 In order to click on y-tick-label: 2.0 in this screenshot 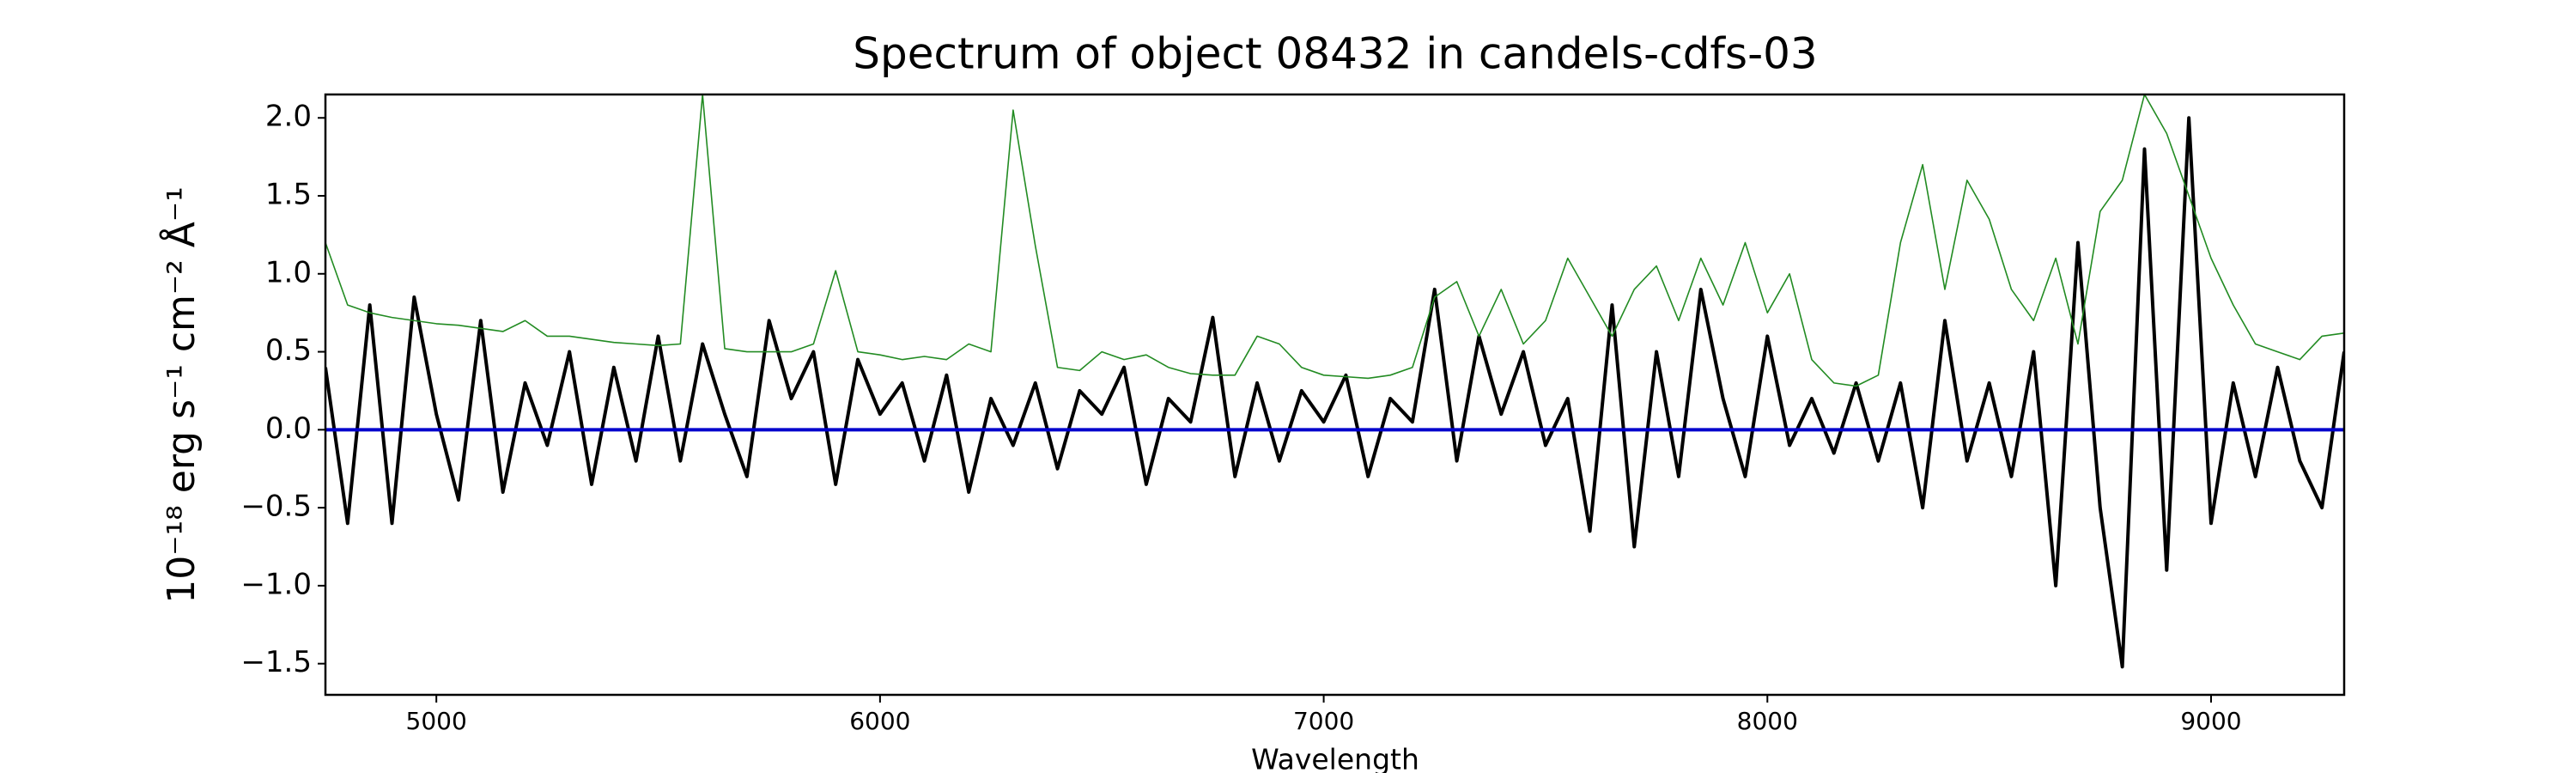, I will do `click(289, 117)`.